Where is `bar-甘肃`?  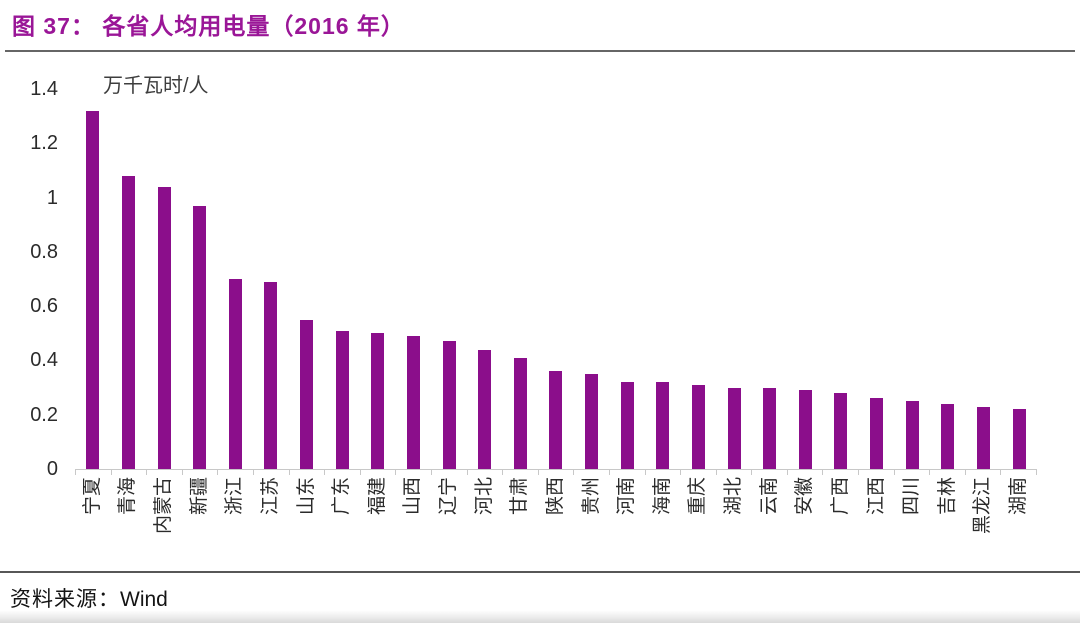 bar-甘肃 is located at coordinates (520, 413).